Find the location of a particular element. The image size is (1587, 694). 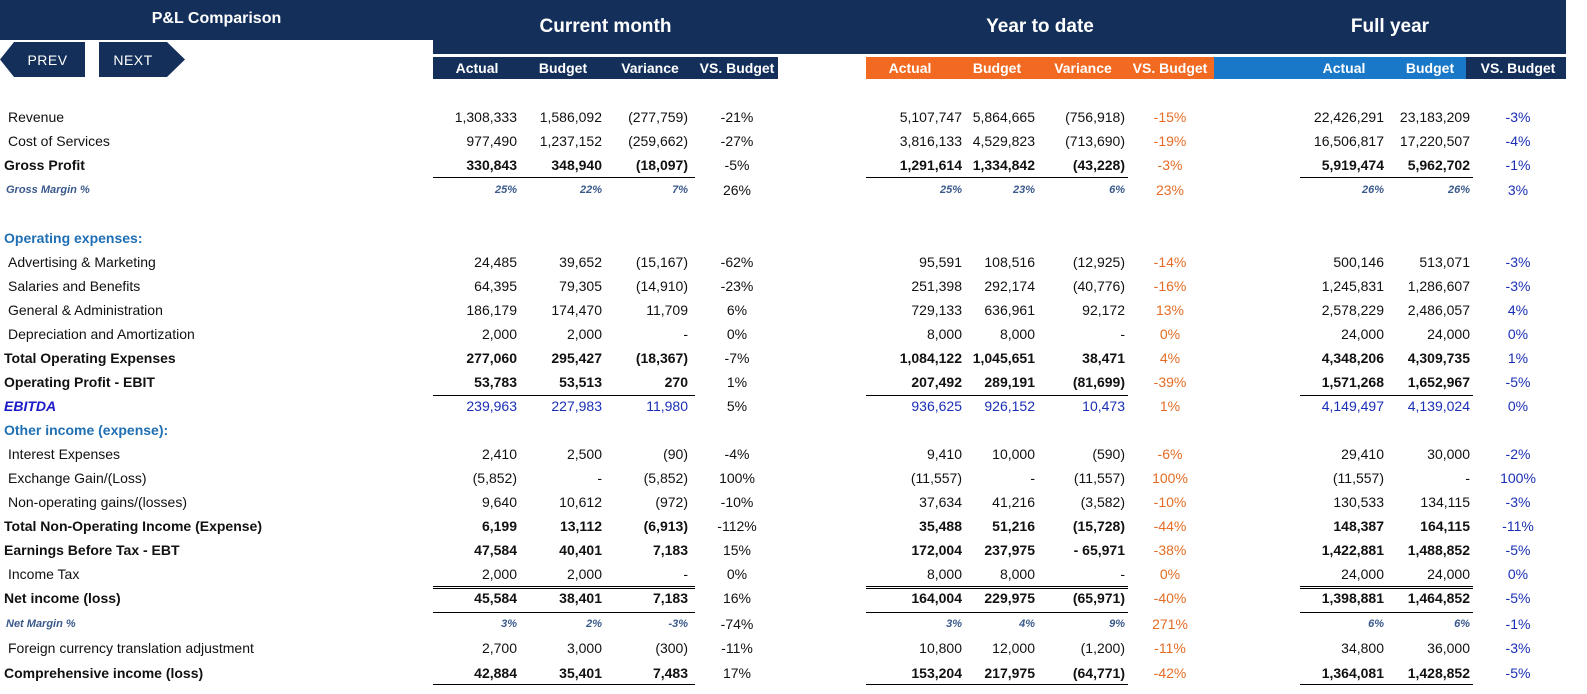

cm-vs-budget: -4% is located at coordinates (737, 454).